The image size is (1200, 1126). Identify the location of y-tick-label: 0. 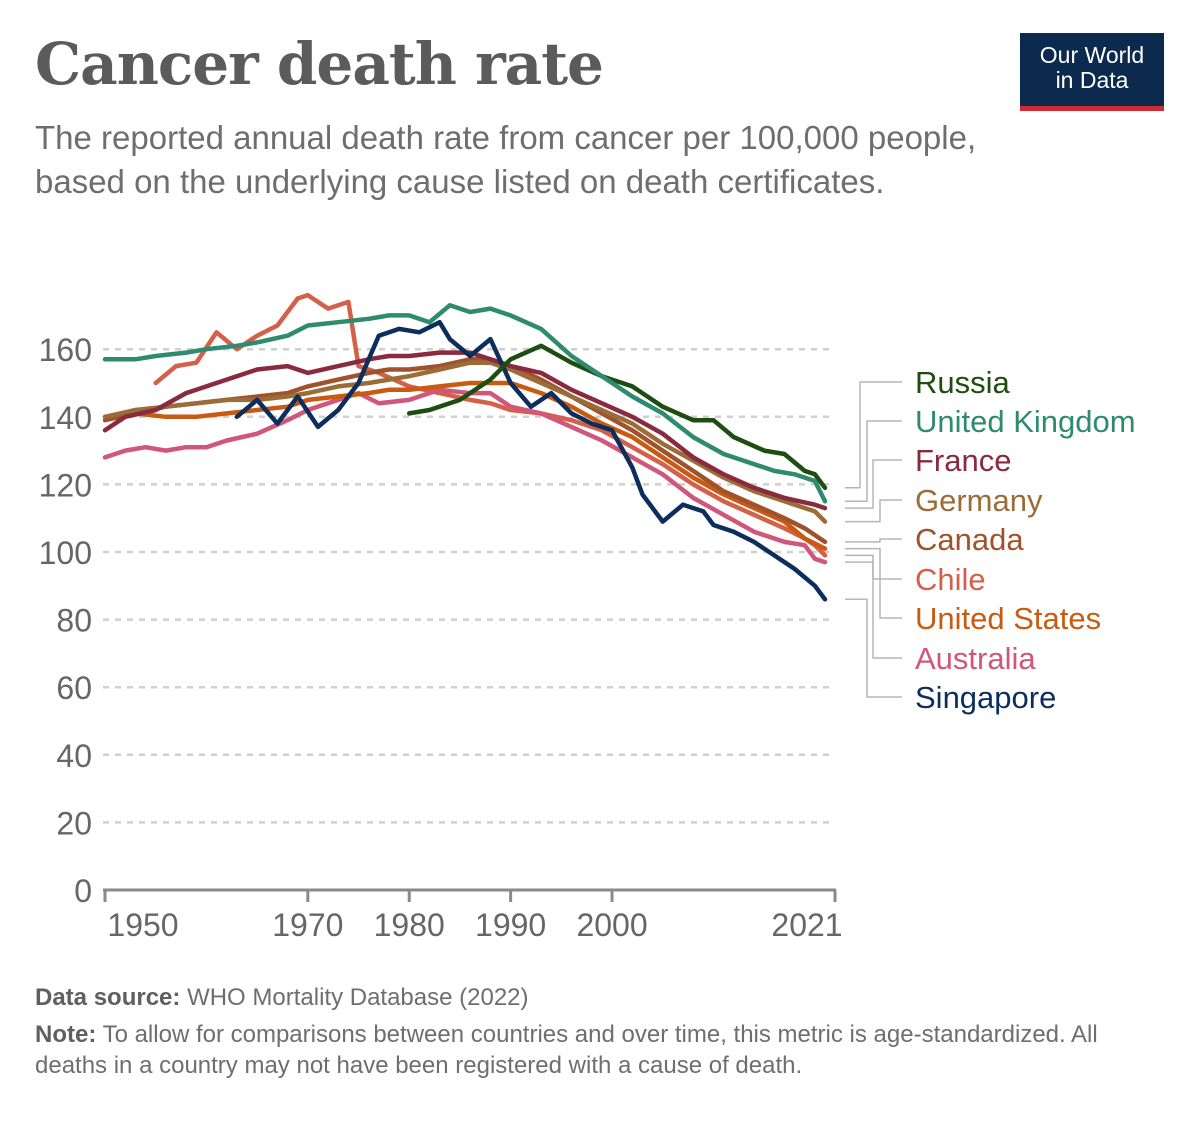
(83, 891).